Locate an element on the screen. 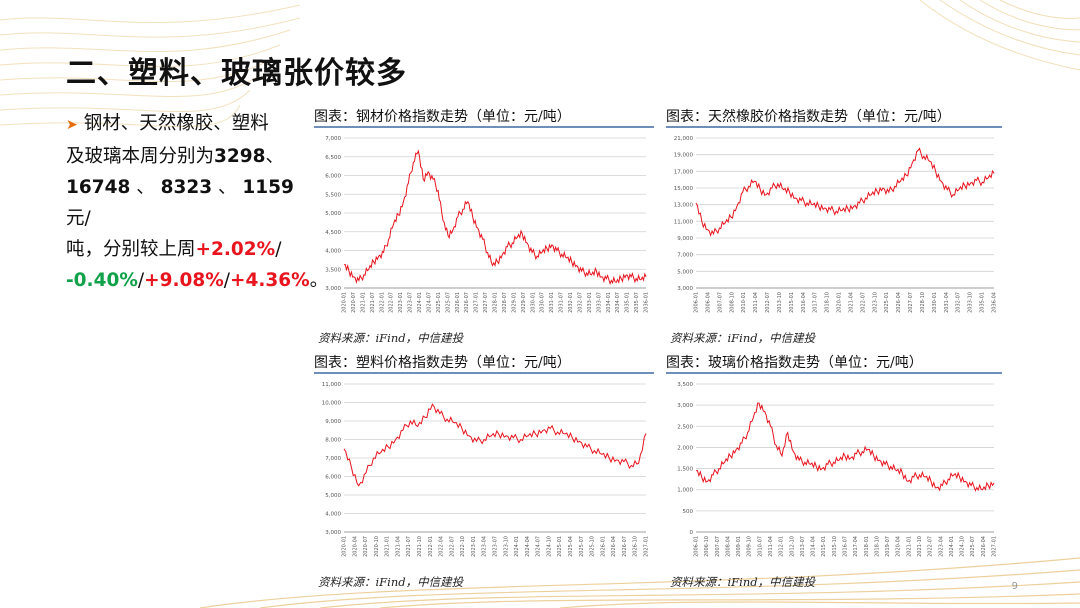  y-tick-label: 2,500 is located at coordinates (685, 427).